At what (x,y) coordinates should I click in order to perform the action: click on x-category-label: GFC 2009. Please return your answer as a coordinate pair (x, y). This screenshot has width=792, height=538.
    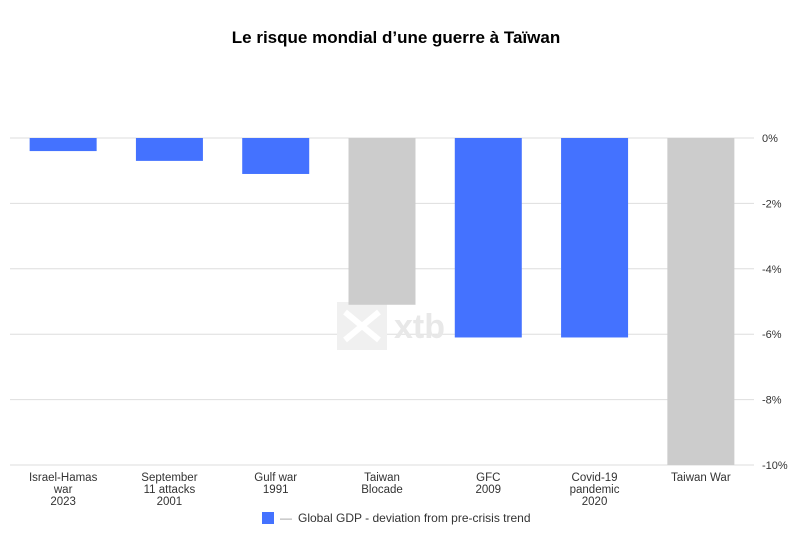
    Looking at the image, I should click on (488, 484).